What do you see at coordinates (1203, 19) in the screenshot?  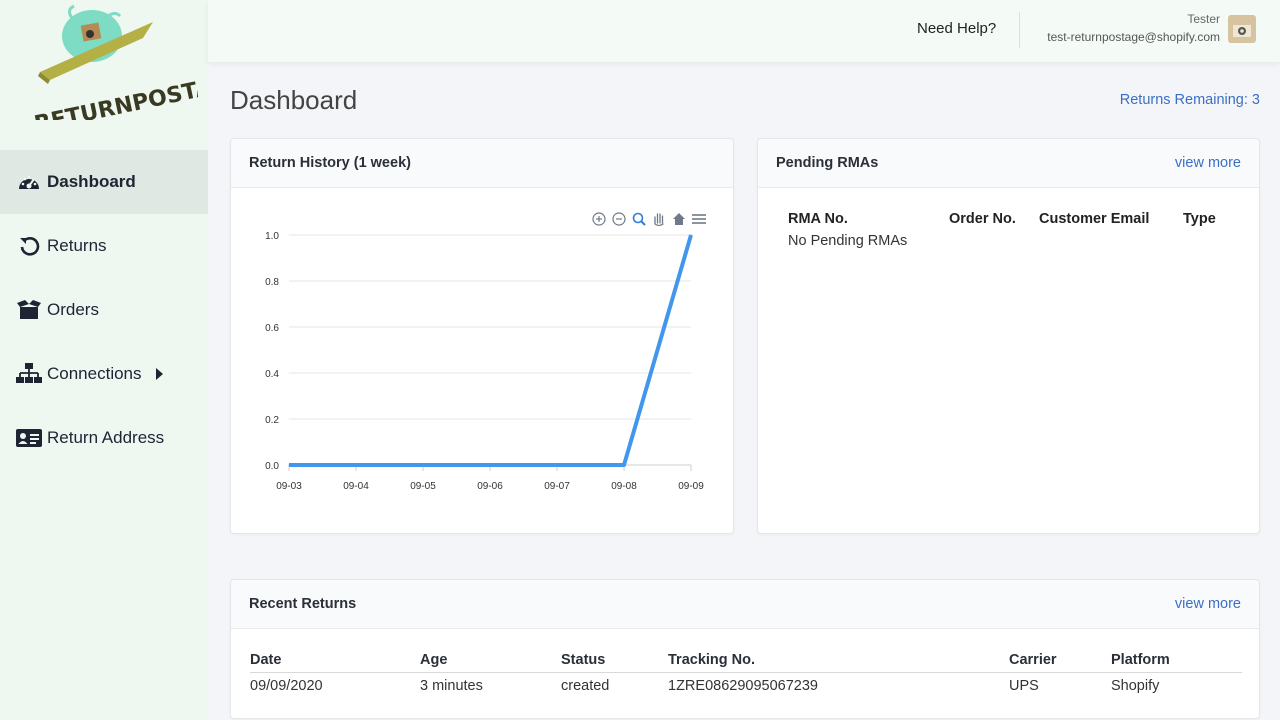 I see `user-name: Tester` at bounding box center [1203, 19].